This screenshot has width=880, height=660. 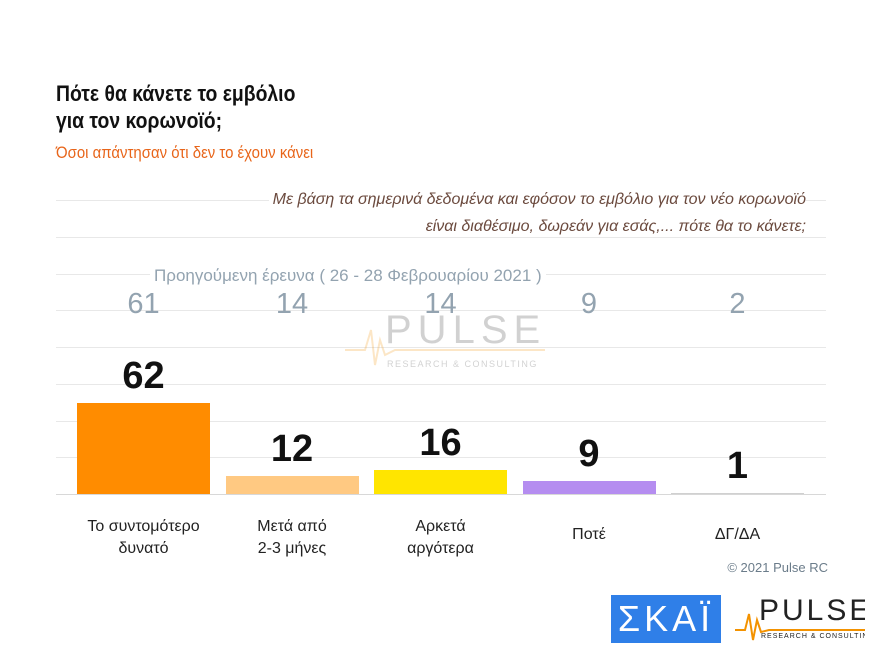 What do you see at coordinates (292, 526) in the screenshot?
I see `category-label-line: Μετά από` at bounding box center [292, 526].